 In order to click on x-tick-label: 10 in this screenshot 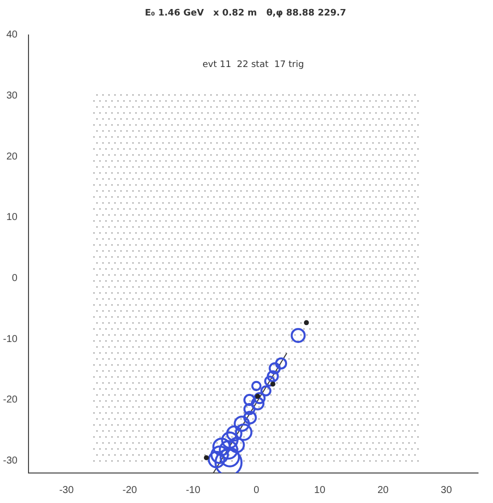, I will do `click(320, 490)`.